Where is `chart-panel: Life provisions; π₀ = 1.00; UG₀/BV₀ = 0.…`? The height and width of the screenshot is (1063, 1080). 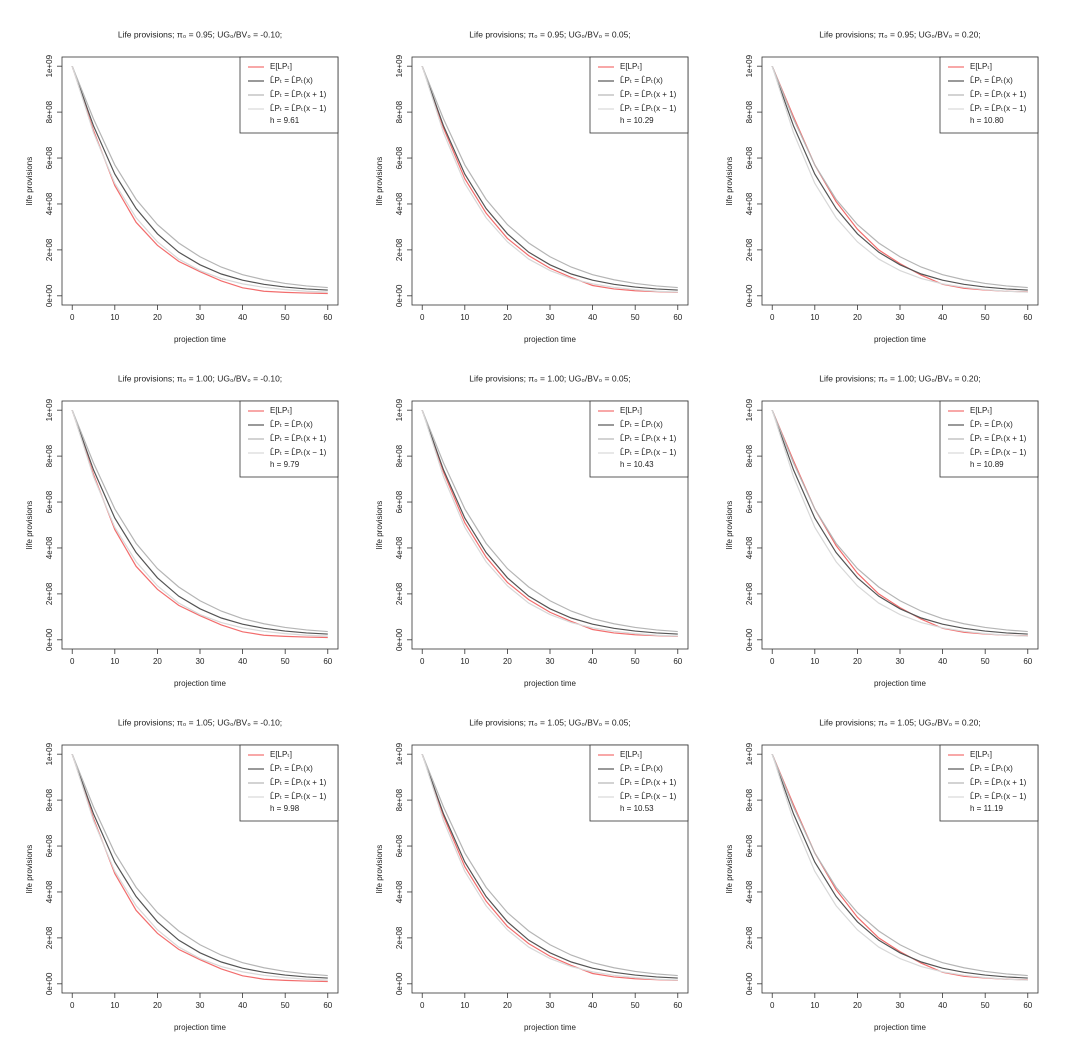
chart-panel: Life provisions; π₀ = 1.00; UG₀/BV₀ = 0.… is located at coordinates (882, 530).